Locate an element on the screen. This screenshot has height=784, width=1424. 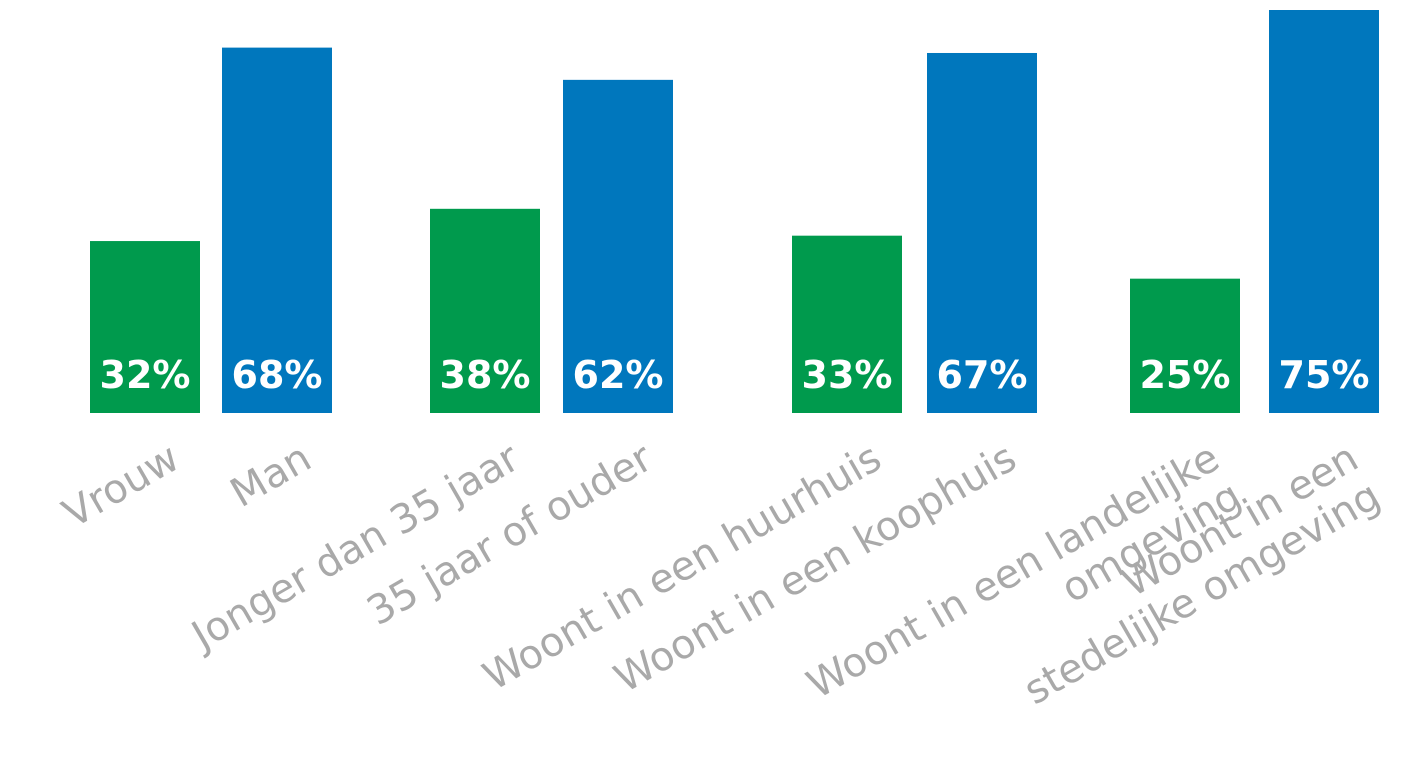
value-label-5: 67% is located at coordinates (982, 375).